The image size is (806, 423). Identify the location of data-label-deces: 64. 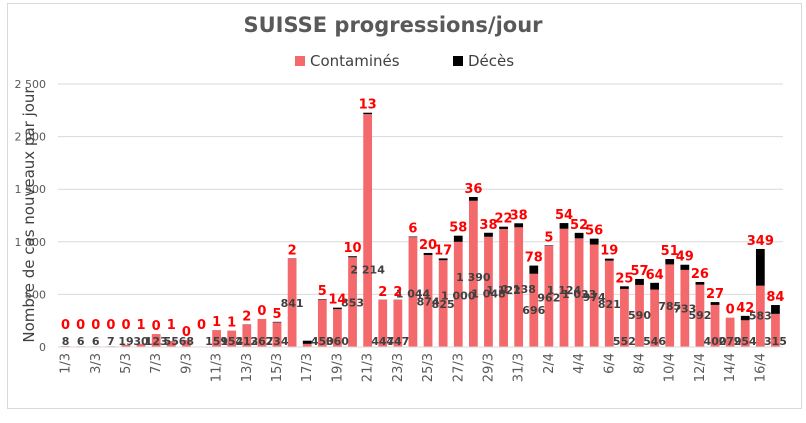
(655, 275).